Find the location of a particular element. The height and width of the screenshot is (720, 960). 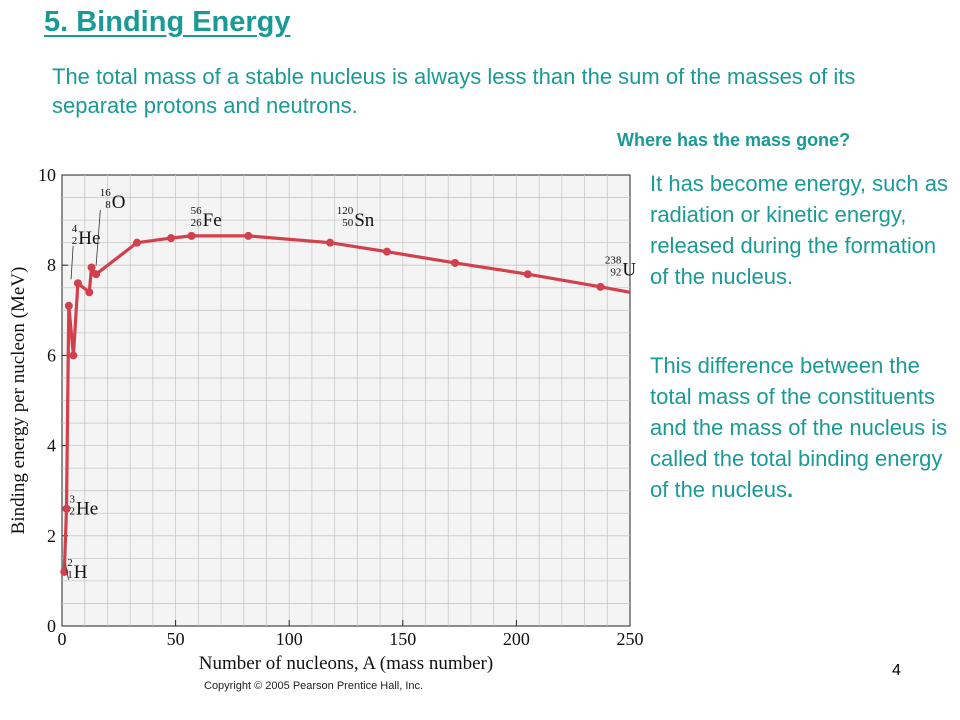

annotation-h-2: 21 H is located at coordinates (77, 570).